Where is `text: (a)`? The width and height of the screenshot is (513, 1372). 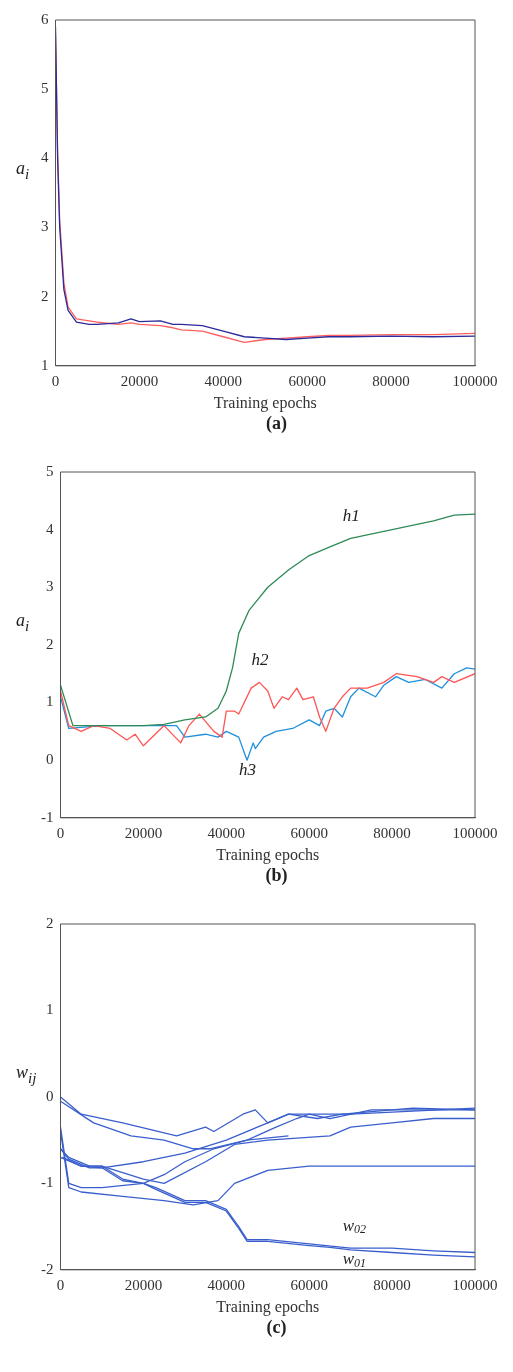 text: (a) is located at coordinates (276, 423).